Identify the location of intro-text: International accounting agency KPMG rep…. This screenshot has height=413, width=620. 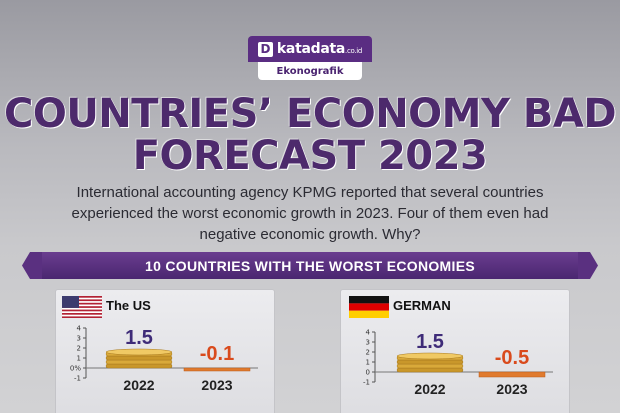
(310, 213).